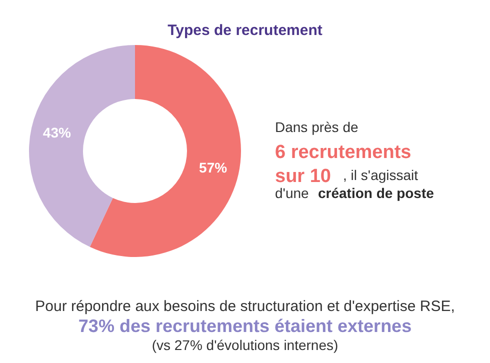 The image size is (490, 363). I want to click on text: (vs 27% d'évolutions internes), so click(245, 345).